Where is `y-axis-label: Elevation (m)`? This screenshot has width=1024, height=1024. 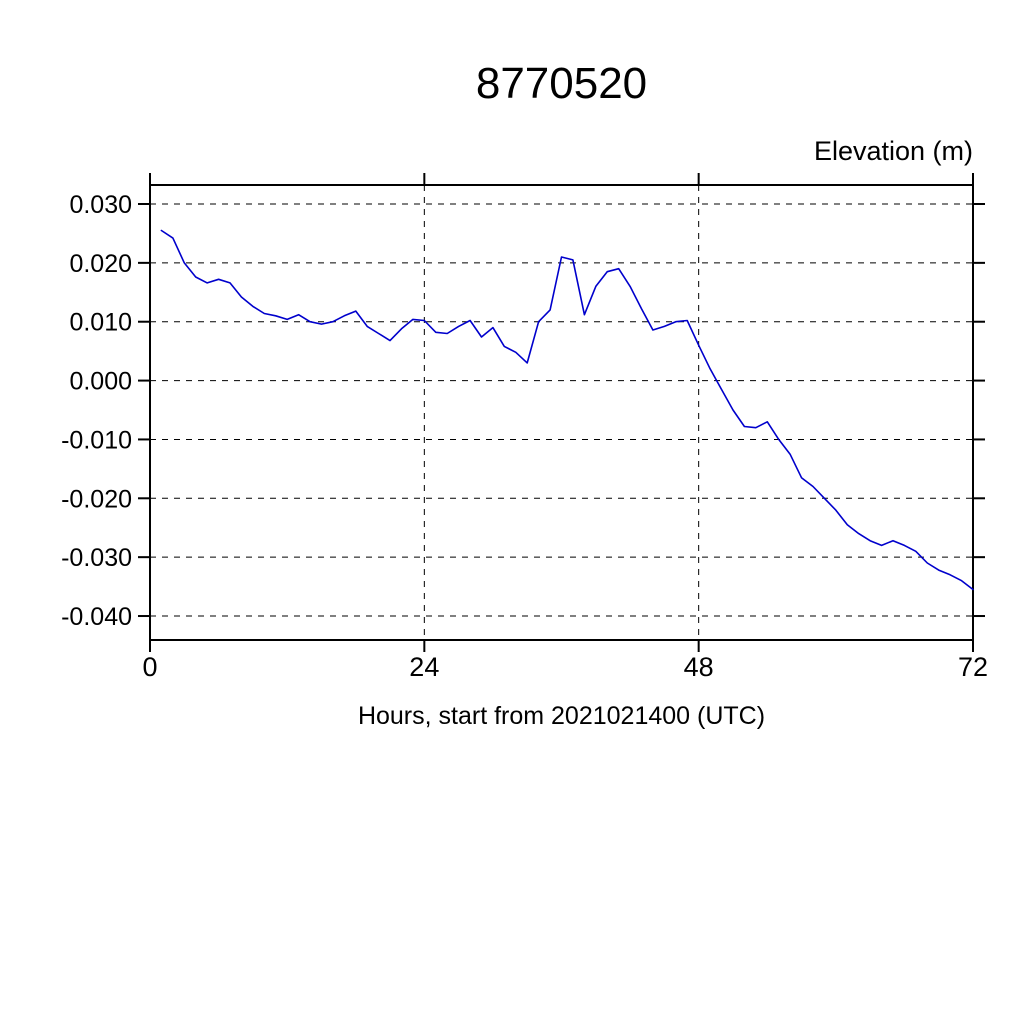
y-axis-label: Elevation (m) is located at coordinates (893, 151).